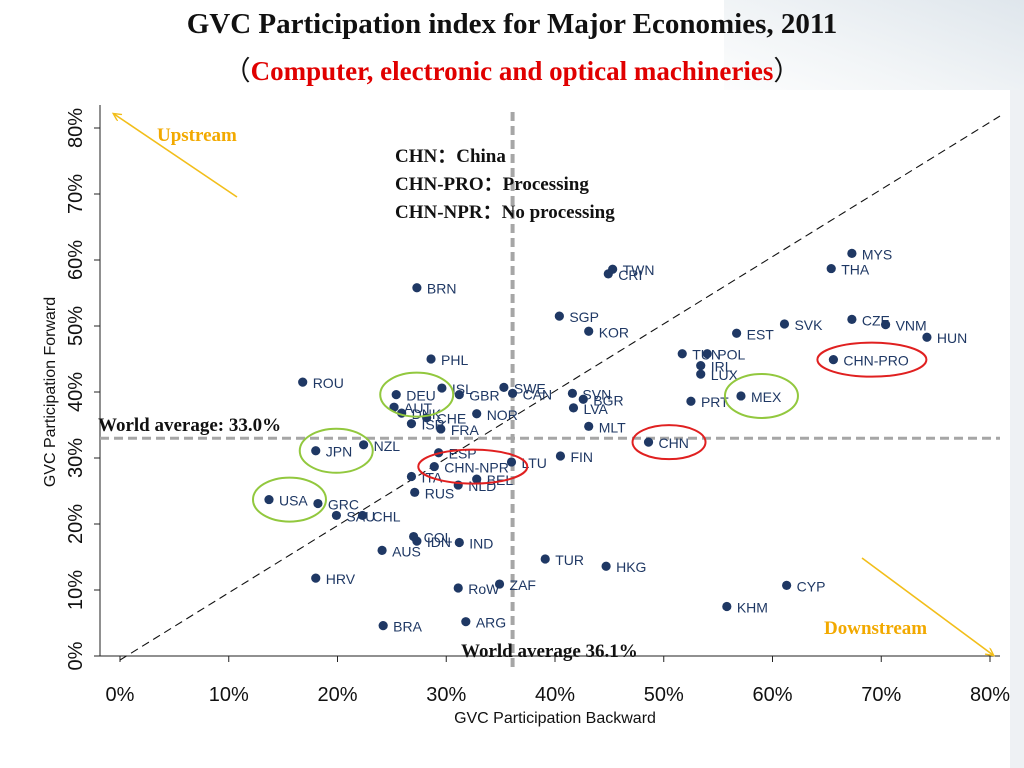  I want to click on downstream-arrow, so click(927, 606).